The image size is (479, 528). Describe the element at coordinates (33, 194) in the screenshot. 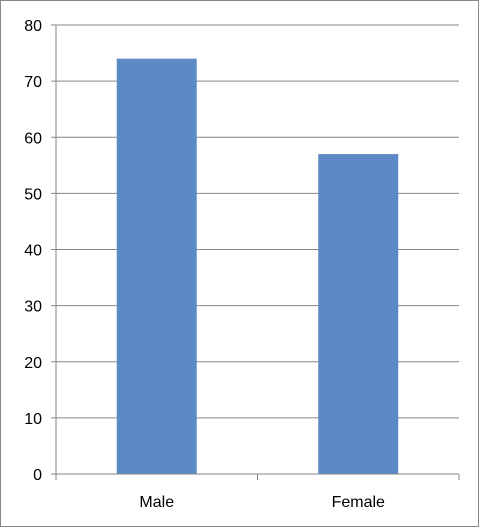

I see `y-tick-label: 50` at that location.